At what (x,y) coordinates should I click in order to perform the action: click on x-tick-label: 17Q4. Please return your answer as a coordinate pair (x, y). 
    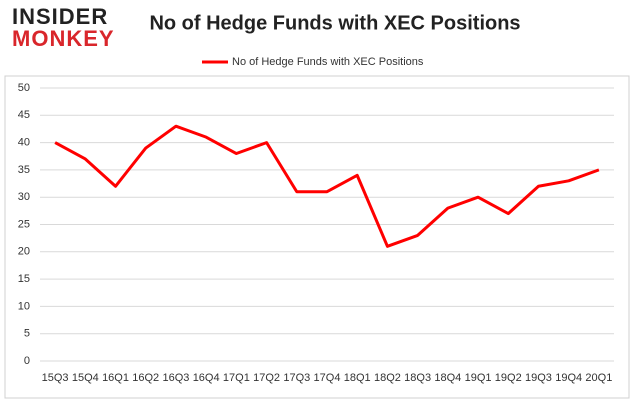
    Looking at the image, I should click on (327, 378).